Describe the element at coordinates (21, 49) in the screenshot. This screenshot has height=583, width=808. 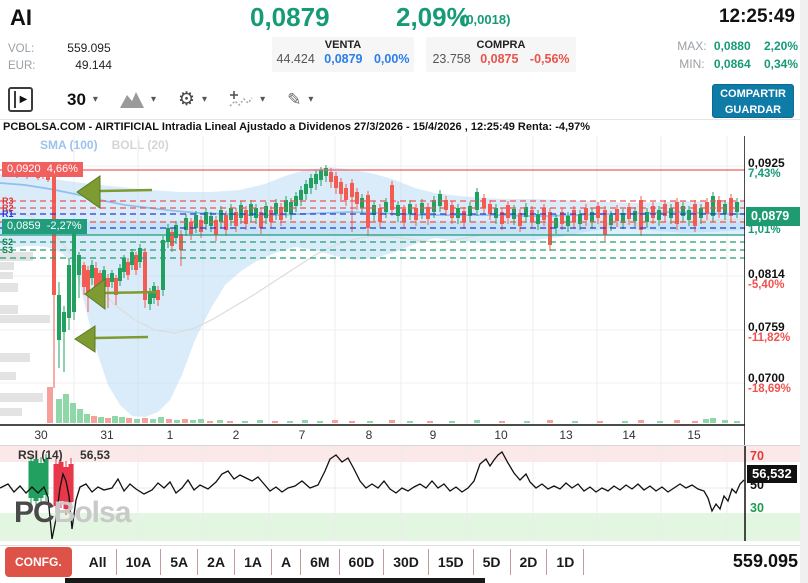
I see `vol-label: VOL:` at that location.